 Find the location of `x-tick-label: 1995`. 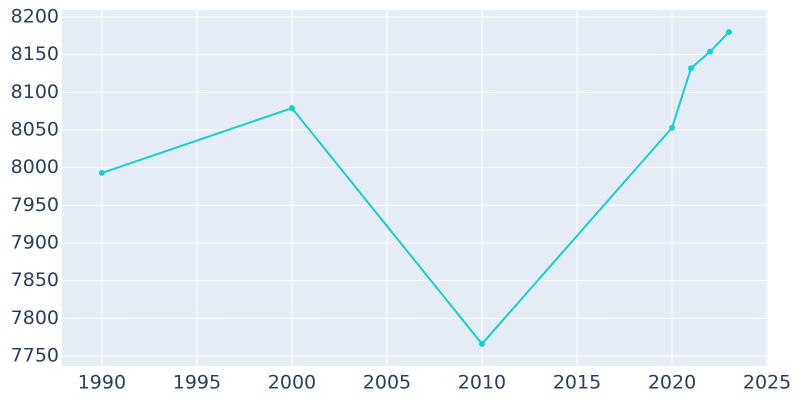

x-tick-label: 1995 is located at coordinates (197, 383).